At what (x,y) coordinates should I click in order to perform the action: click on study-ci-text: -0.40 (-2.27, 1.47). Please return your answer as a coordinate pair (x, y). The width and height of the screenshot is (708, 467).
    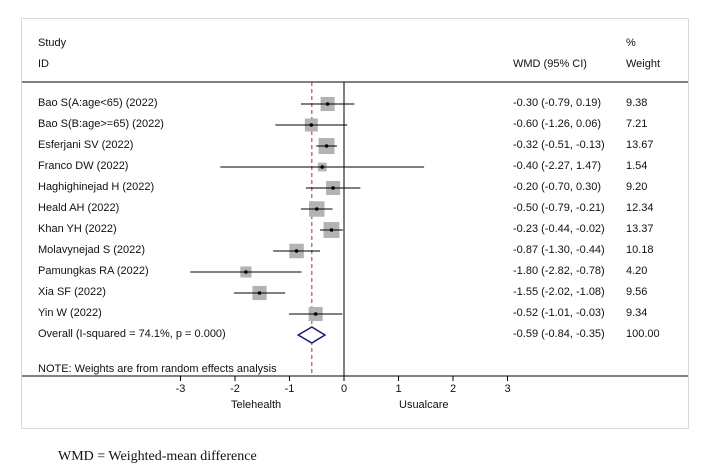
    Looking at the image, I should click on (557, 166).